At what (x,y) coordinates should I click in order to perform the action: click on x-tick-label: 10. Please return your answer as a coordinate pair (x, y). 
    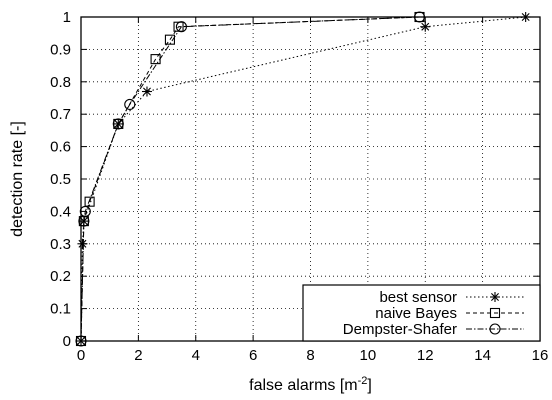
    Looking at the image, I should click on (368, 355).